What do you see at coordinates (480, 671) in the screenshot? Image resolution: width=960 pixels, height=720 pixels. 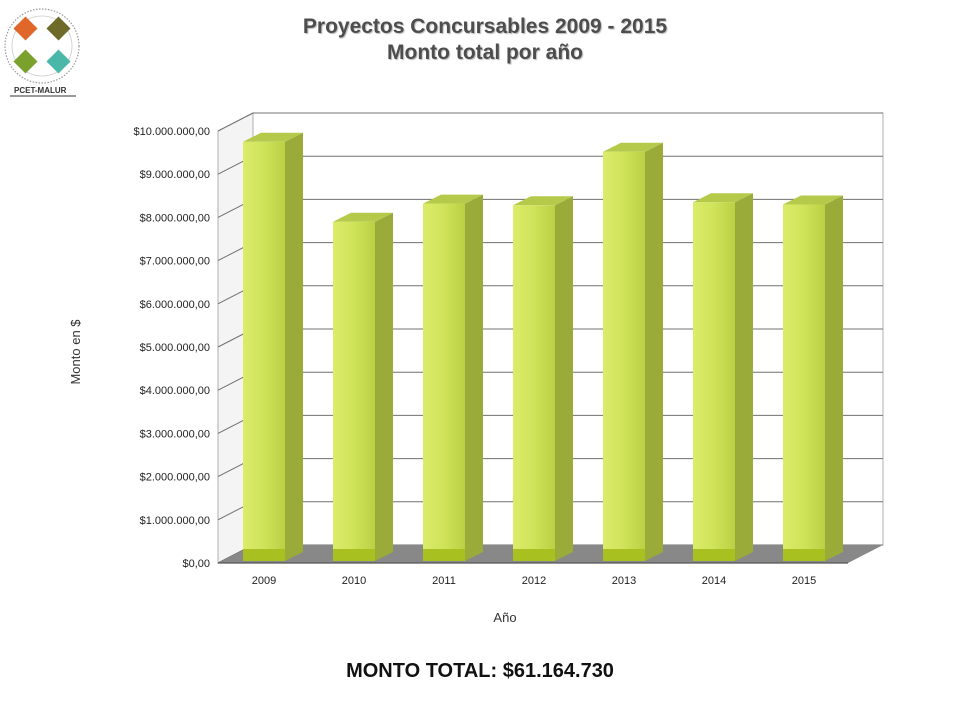 I see `total-amount: MONTO TOTAL: $61.164.730` at bounding box center [480, 671].